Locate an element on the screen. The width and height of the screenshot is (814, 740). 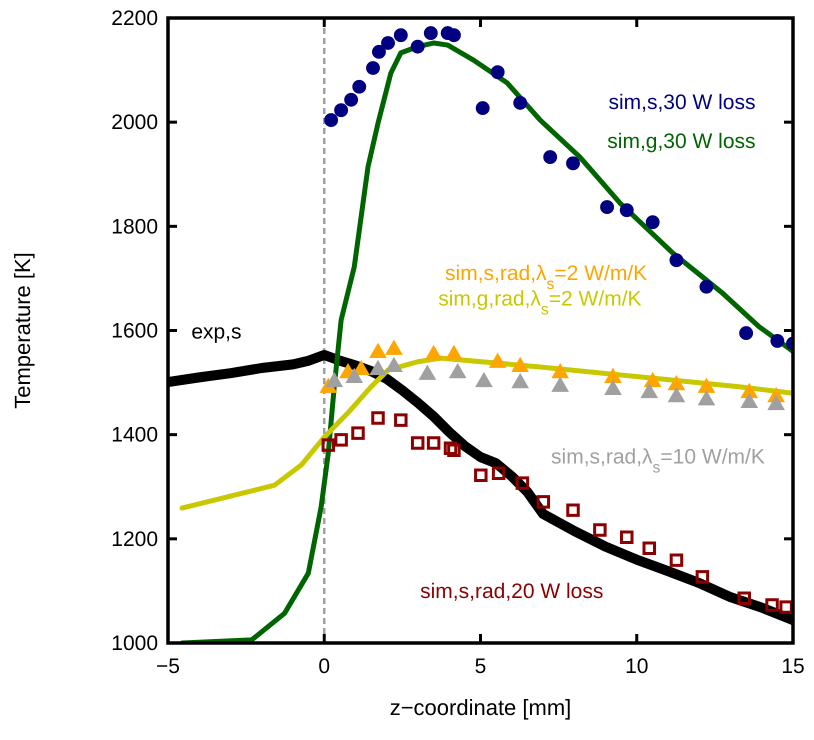
text: sim,s,30 W loss is located at coordinates (682, 102).